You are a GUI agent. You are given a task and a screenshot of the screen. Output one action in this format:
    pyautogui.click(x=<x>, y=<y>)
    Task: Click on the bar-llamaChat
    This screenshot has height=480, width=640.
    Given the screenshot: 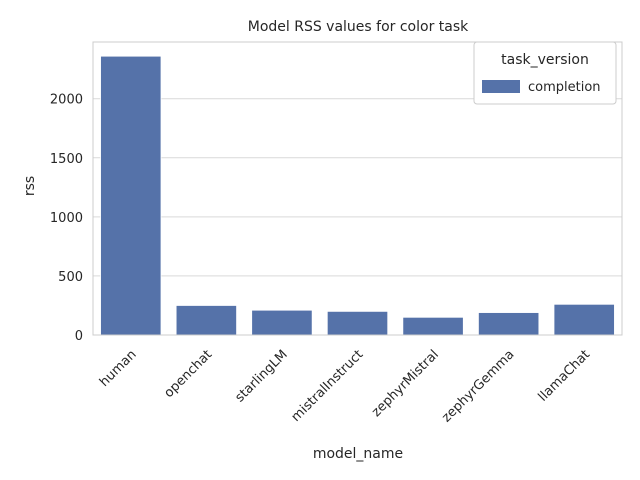 What is the action you would take?
    pyautogui.click(x=584, y=319)
    